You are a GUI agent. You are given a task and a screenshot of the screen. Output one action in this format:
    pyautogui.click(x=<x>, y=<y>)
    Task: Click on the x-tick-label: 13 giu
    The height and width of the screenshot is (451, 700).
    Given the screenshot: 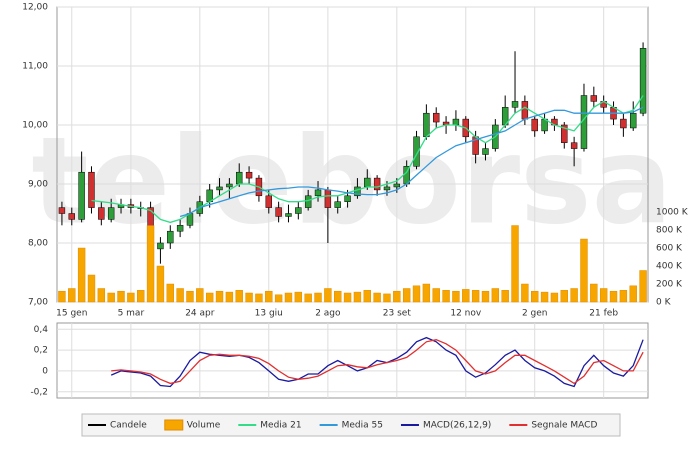 What is the action you would take?
    pyautogui.click(x=269, y=314)
    